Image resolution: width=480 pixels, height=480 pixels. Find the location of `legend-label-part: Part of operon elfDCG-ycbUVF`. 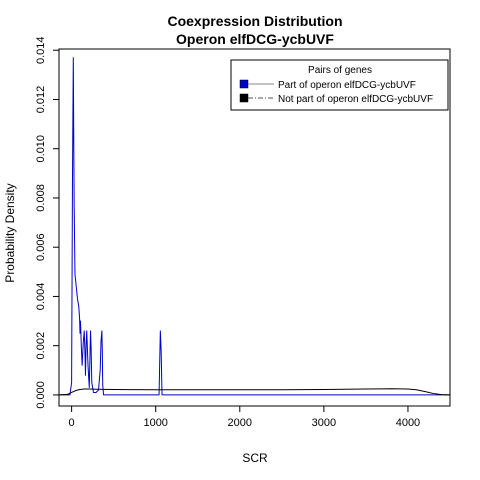

legend-label-part: Part of operon elfDCG-ycbUVF is located at coordinates (347, 85).